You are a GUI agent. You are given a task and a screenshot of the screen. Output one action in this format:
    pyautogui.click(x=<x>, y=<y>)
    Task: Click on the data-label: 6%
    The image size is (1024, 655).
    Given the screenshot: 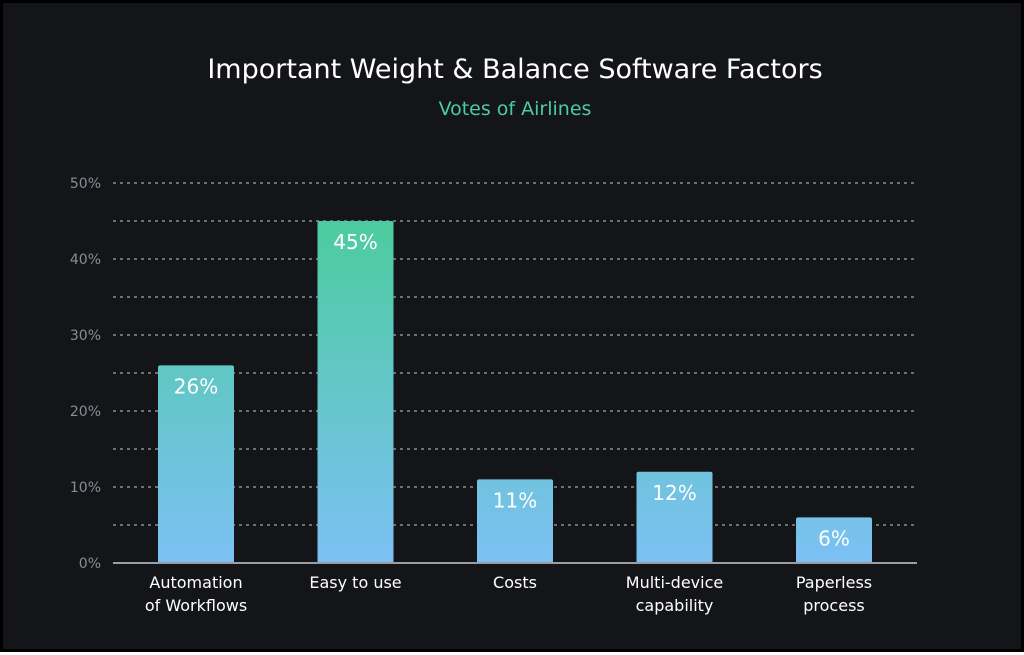 What is the action you would take?
    pyautogui.click(x=834, y=538)
    